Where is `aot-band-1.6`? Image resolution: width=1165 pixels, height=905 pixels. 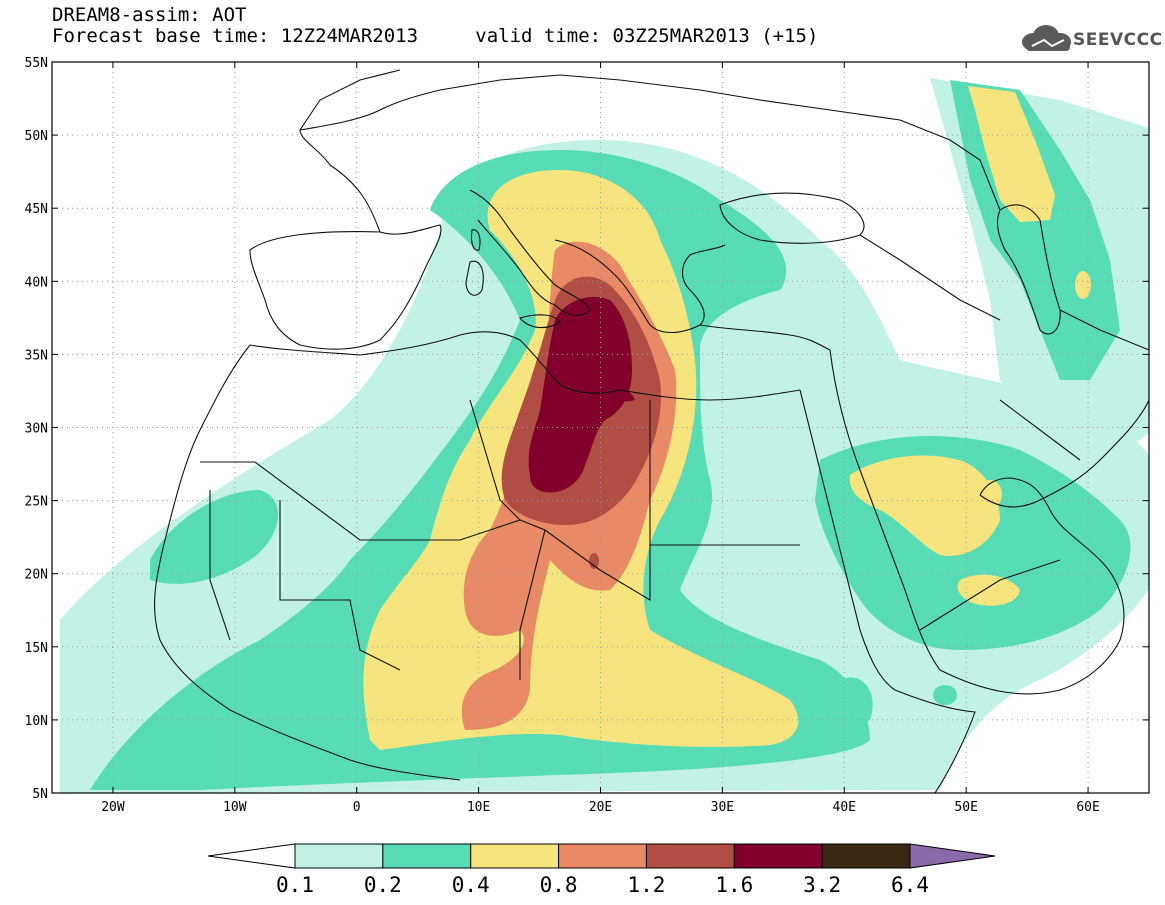
aot-band-1.6 is located at coordinates (581, 394).